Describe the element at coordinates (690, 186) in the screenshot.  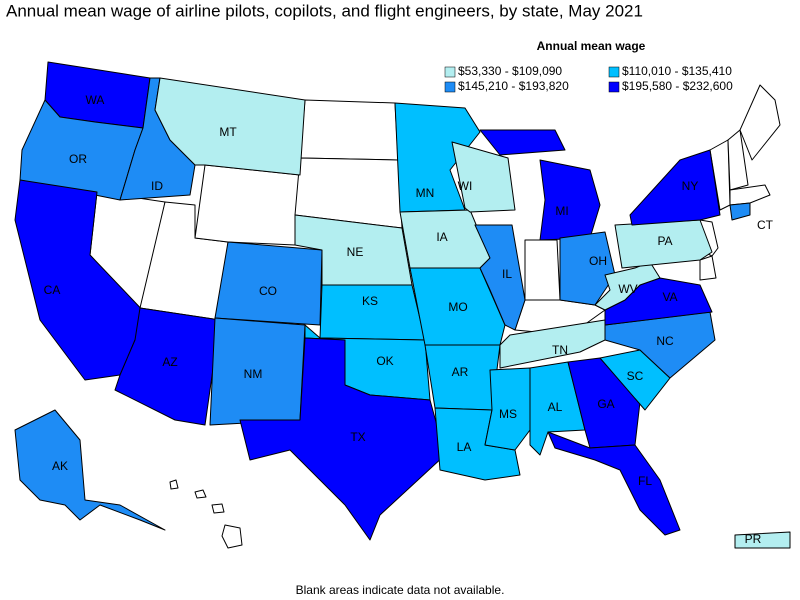
I see `state-label: NY` at that location.